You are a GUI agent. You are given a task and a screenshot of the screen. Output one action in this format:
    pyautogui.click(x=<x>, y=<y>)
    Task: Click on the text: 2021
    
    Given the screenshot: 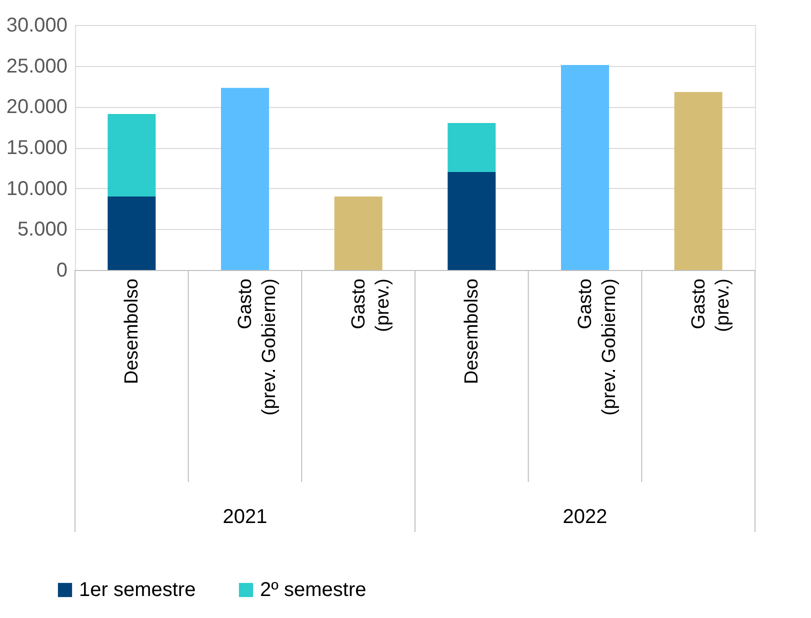 What is the action you would take?
    pyautogui.click(x=245, y=517)
    